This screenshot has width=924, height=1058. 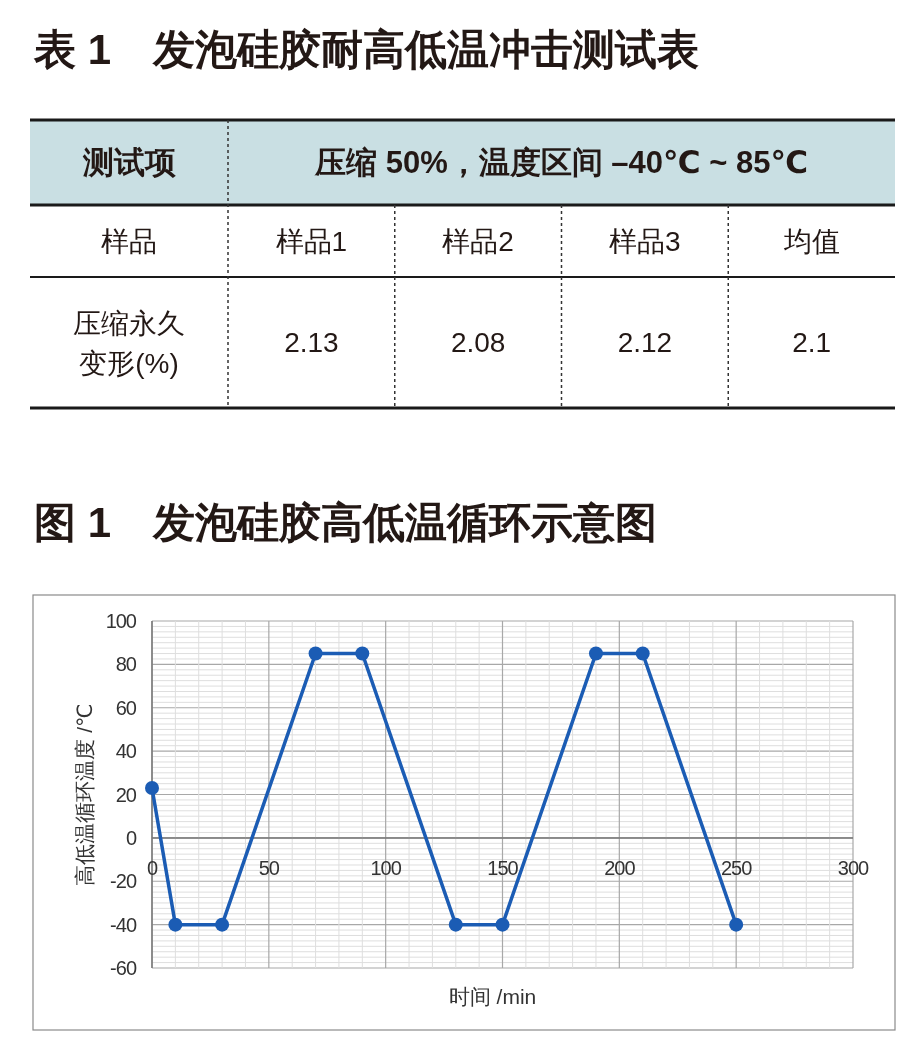 What do you see at coordinates (492, 996) in the screenshot?
I see `x-axis-title: 时间 /min` at bounding box center [492, 996].